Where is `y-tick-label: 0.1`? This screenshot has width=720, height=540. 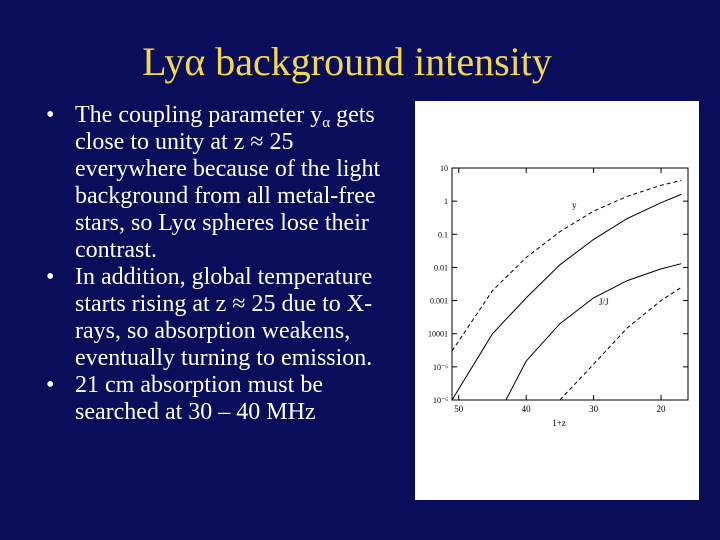 y-tick-label: 0.1 is located at coordinates (443, 234).